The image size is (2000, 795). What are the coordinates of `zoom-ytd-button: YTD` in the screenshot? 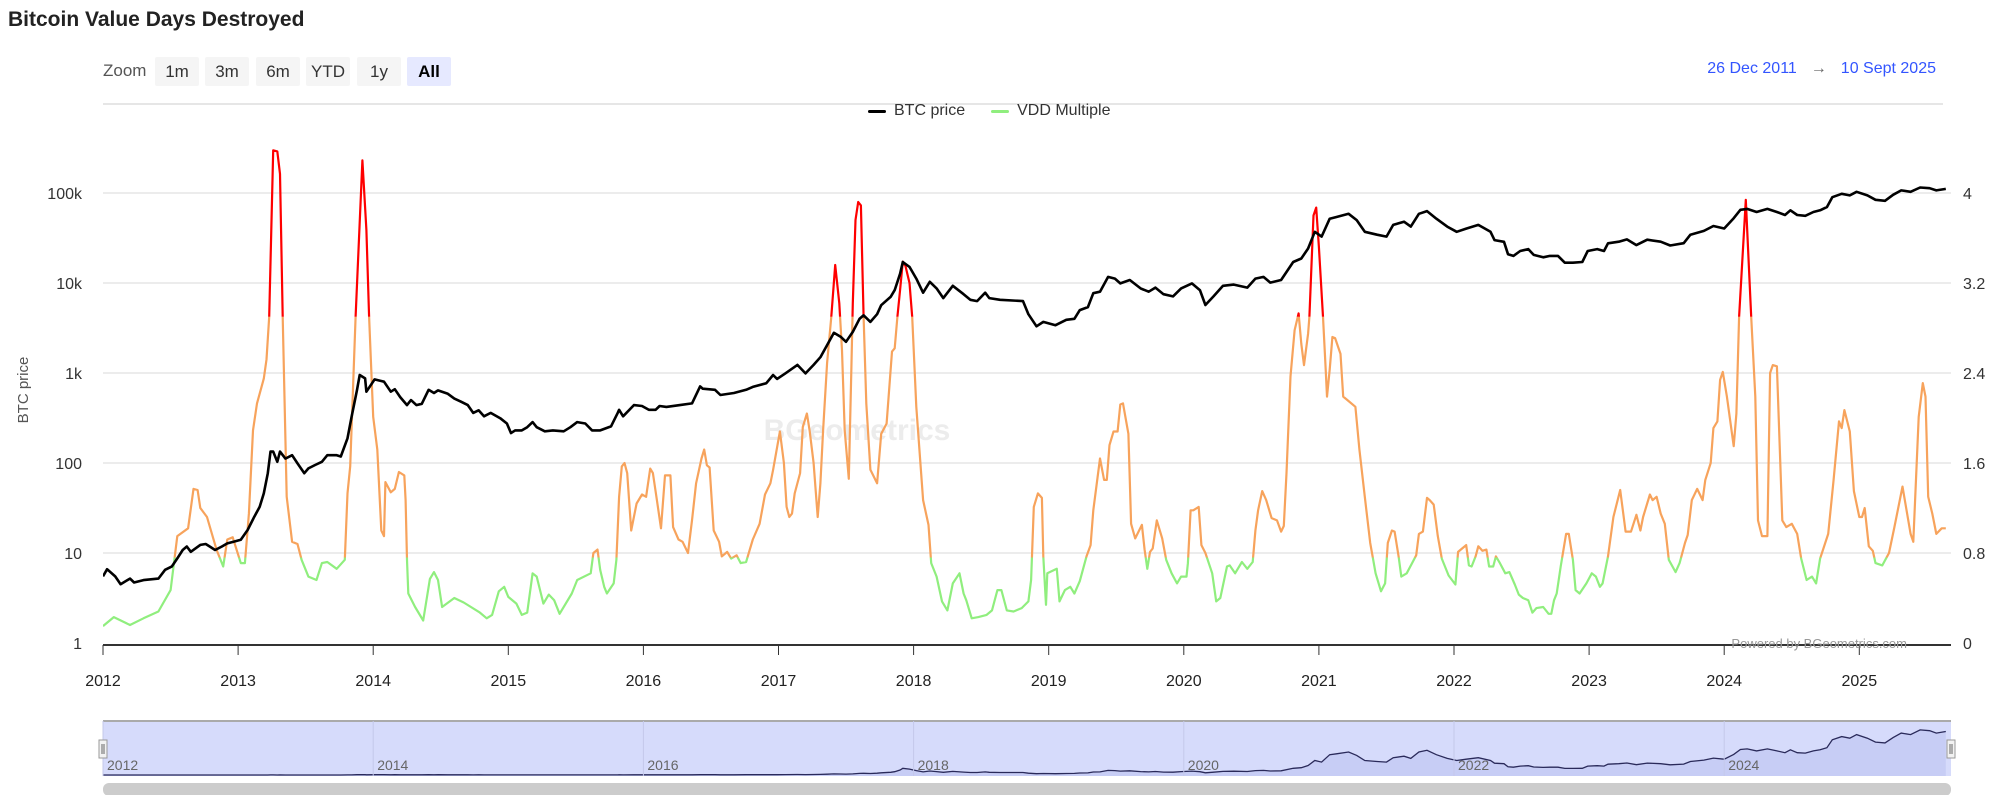 It's located at (328, 71).